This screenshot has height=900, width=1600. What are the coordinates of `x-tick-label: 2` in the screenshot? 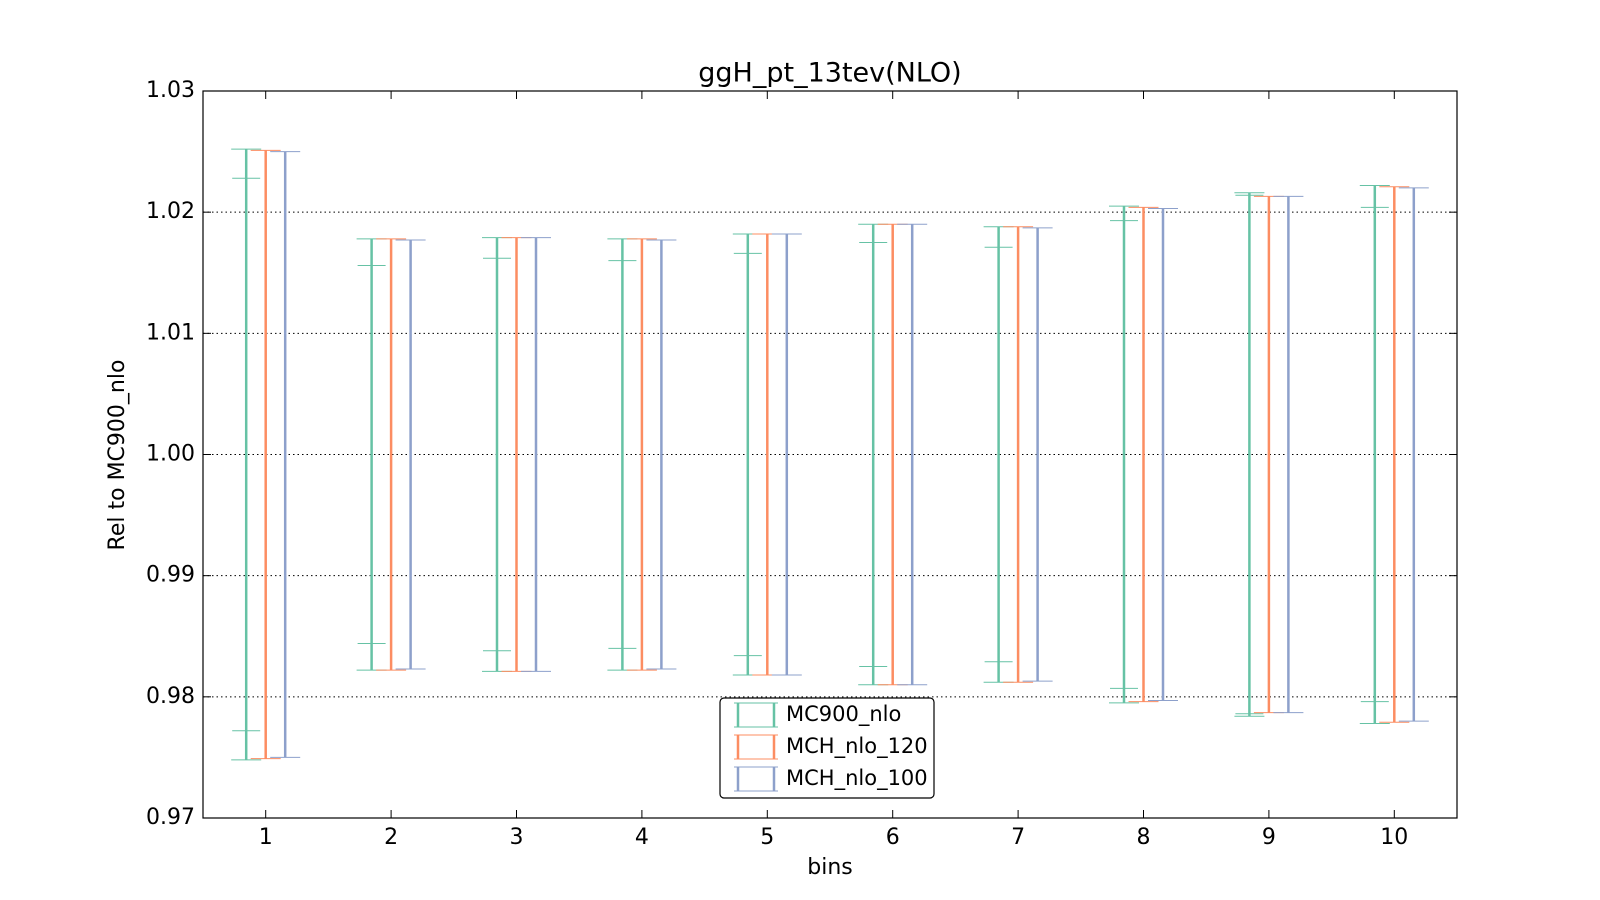 It's located at (391, 837).